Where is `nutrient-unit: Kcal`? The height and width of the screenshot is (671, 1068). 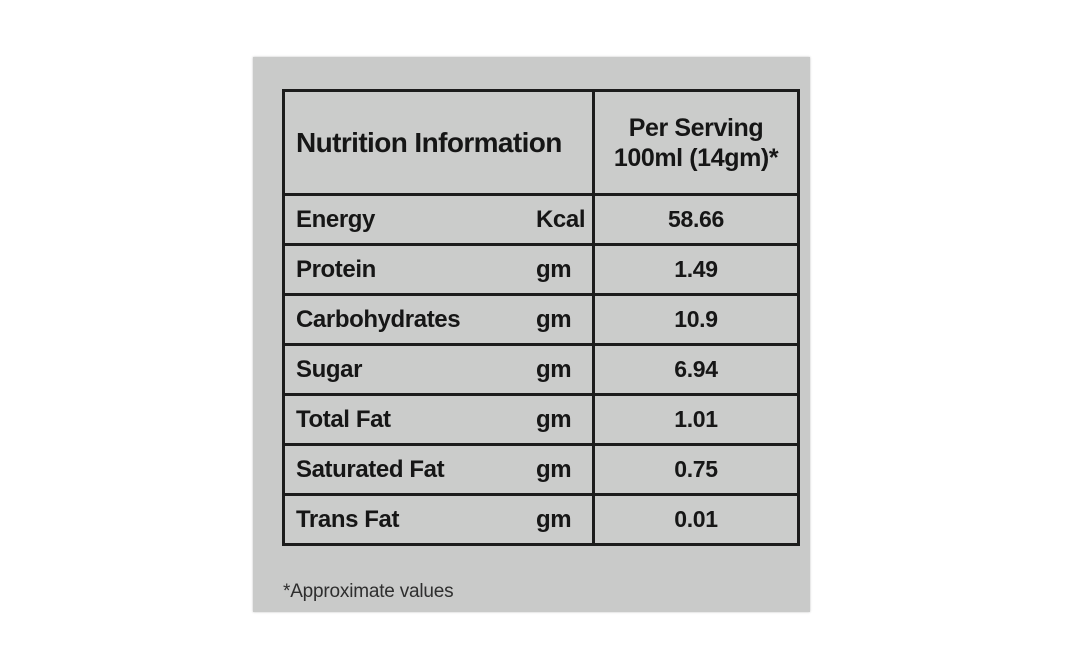 nutrient-unit: Kcal is located at coordinates (561, 219).